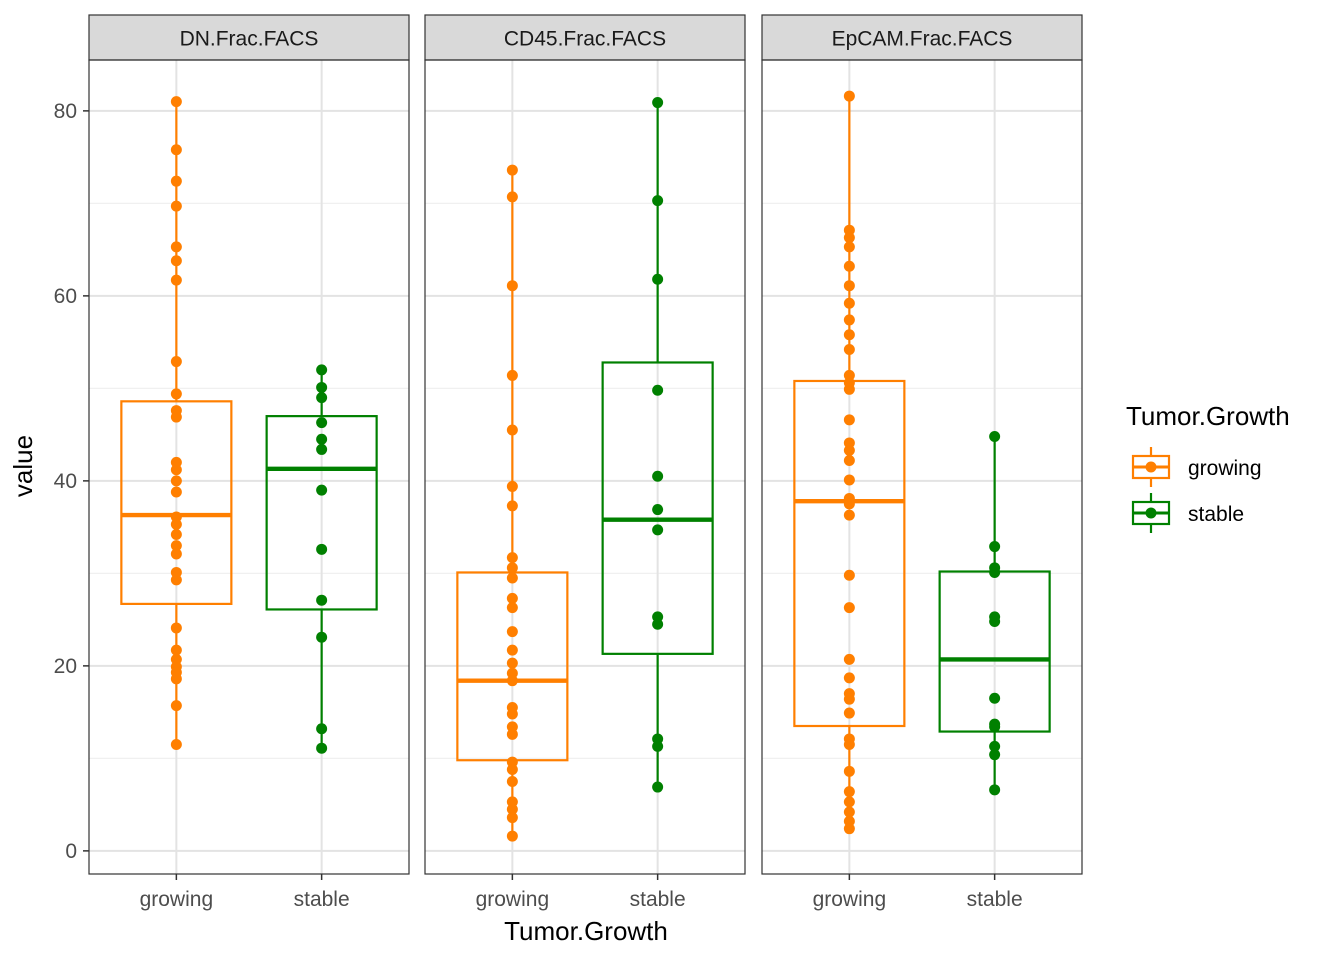 This screenshot has height=960, width=1344. I want to click on boxplot-stable, so click(321, 559).